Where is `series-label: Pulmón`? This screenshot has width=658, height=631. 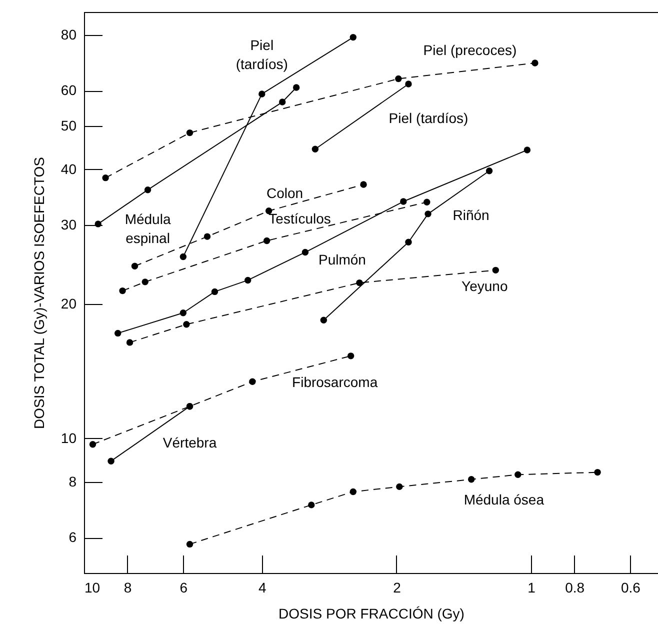 series-label: Pulmón is located at coordinates (342, 259).